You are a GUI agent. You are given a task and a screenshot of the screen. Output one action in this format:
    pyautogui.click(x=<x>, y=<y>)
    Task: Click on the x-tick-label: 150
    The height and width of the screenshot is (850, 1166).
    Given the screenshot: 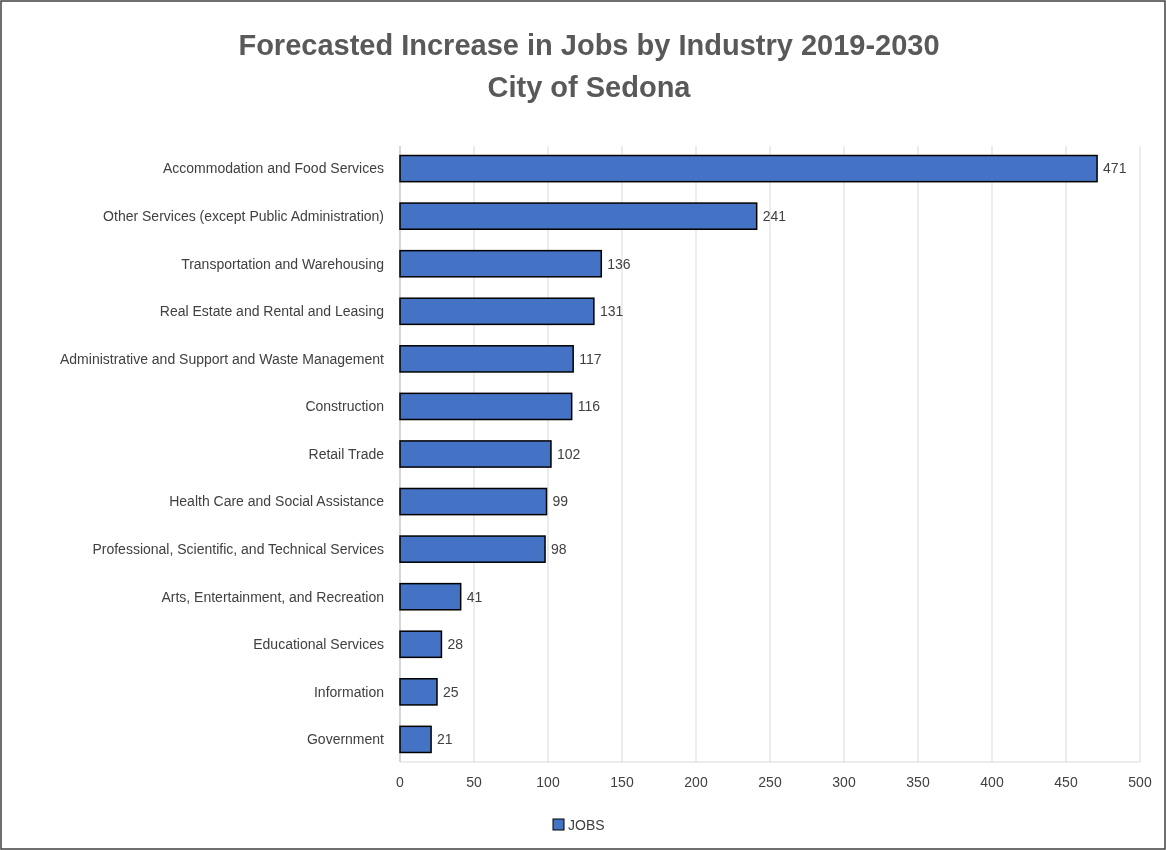 What is the action you would take?
    pyautogui.click(x=622, y=782)
    